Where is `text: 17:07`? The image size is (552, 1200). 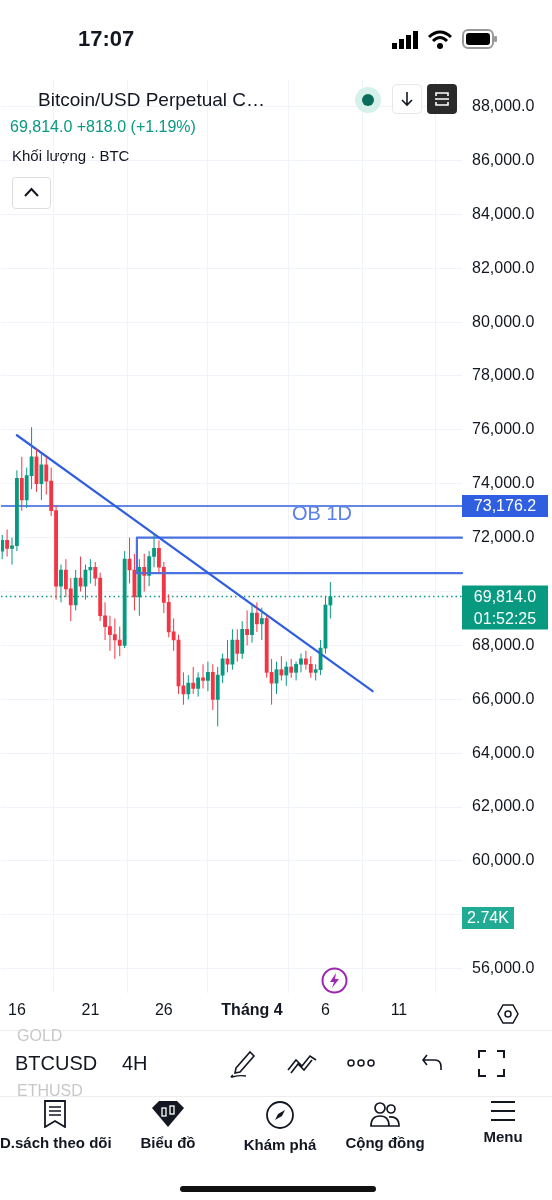
text: 17:07 is located at coordinates (106, 39).